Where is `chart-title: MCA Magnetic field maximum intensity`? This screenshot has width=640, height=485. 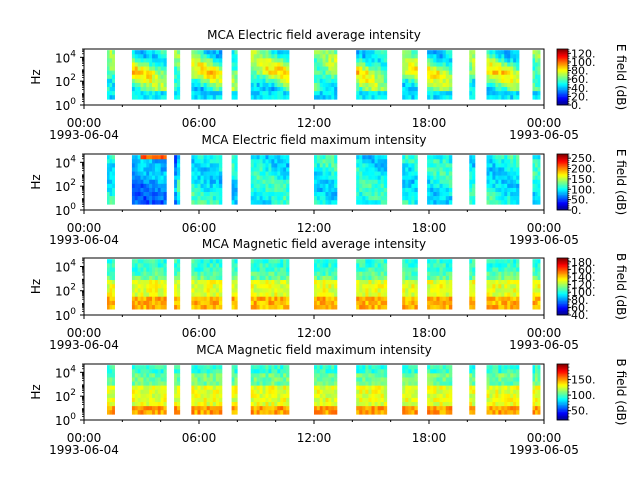
chart-title: MCA Magnetic field maximum intensity is located at coordinates (314, 350).